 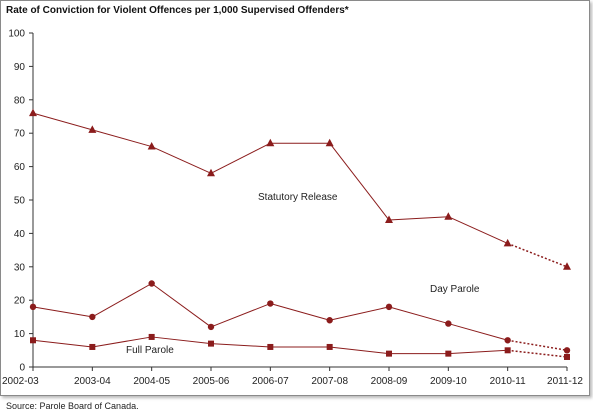 What do you see at coordinates (20, 267) in the screenshot?
I see `y-tick-label: 30` at bounding box center [20, 267].